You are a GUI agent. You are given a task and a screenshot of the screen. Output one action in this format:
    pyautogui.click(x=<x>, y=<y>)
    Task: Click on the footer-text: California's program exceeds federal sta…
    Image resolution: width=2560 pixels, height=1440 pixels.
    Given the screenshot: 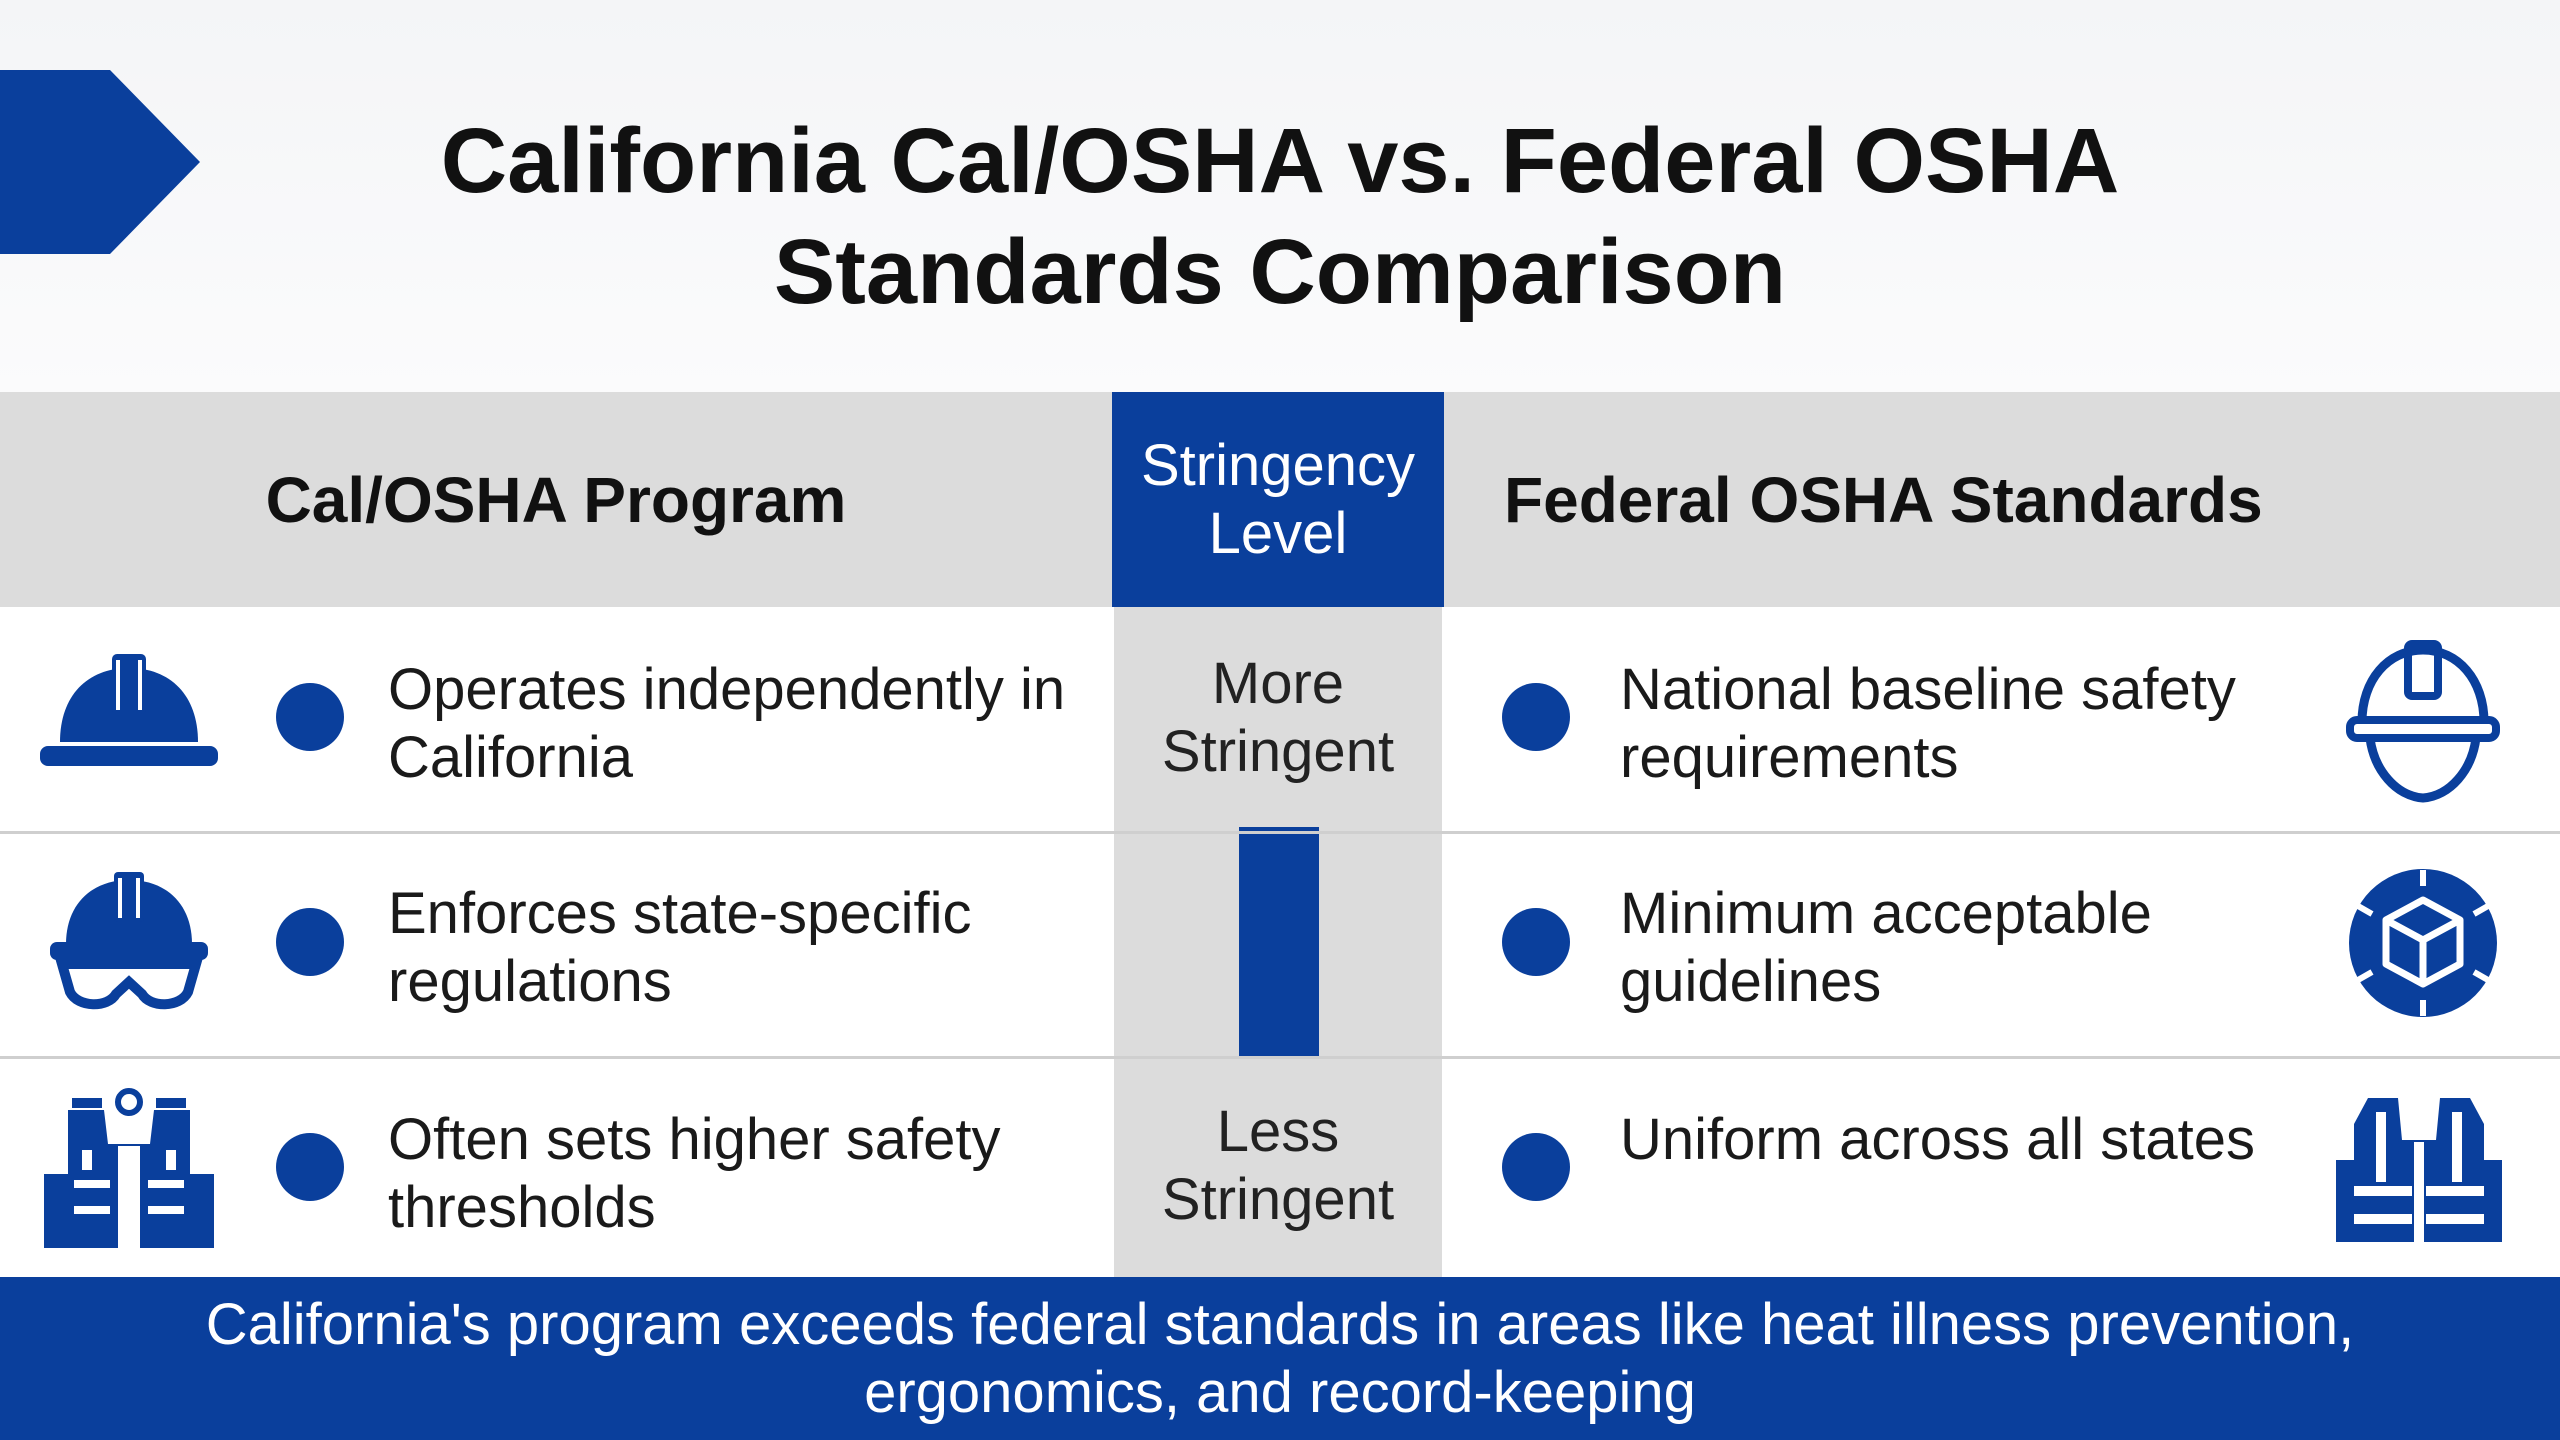 What is the action you would take?
    pyautogui.click(x=1280, y=1358)
    